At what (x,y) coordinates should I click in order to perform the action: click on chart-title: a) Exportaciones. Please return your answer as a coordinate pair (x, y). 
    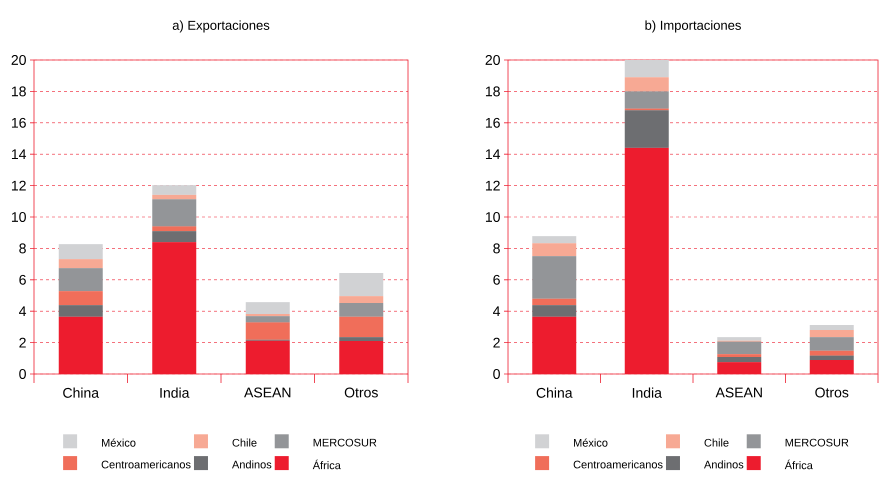
    Looking at the image, I should click on (221, 26).